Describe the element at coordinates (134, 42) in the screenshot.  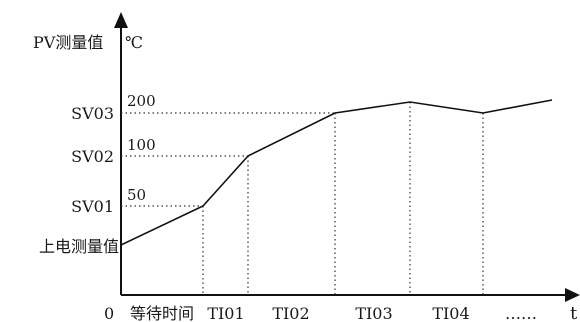
I see `y-axis-unit: ℃` at that location.